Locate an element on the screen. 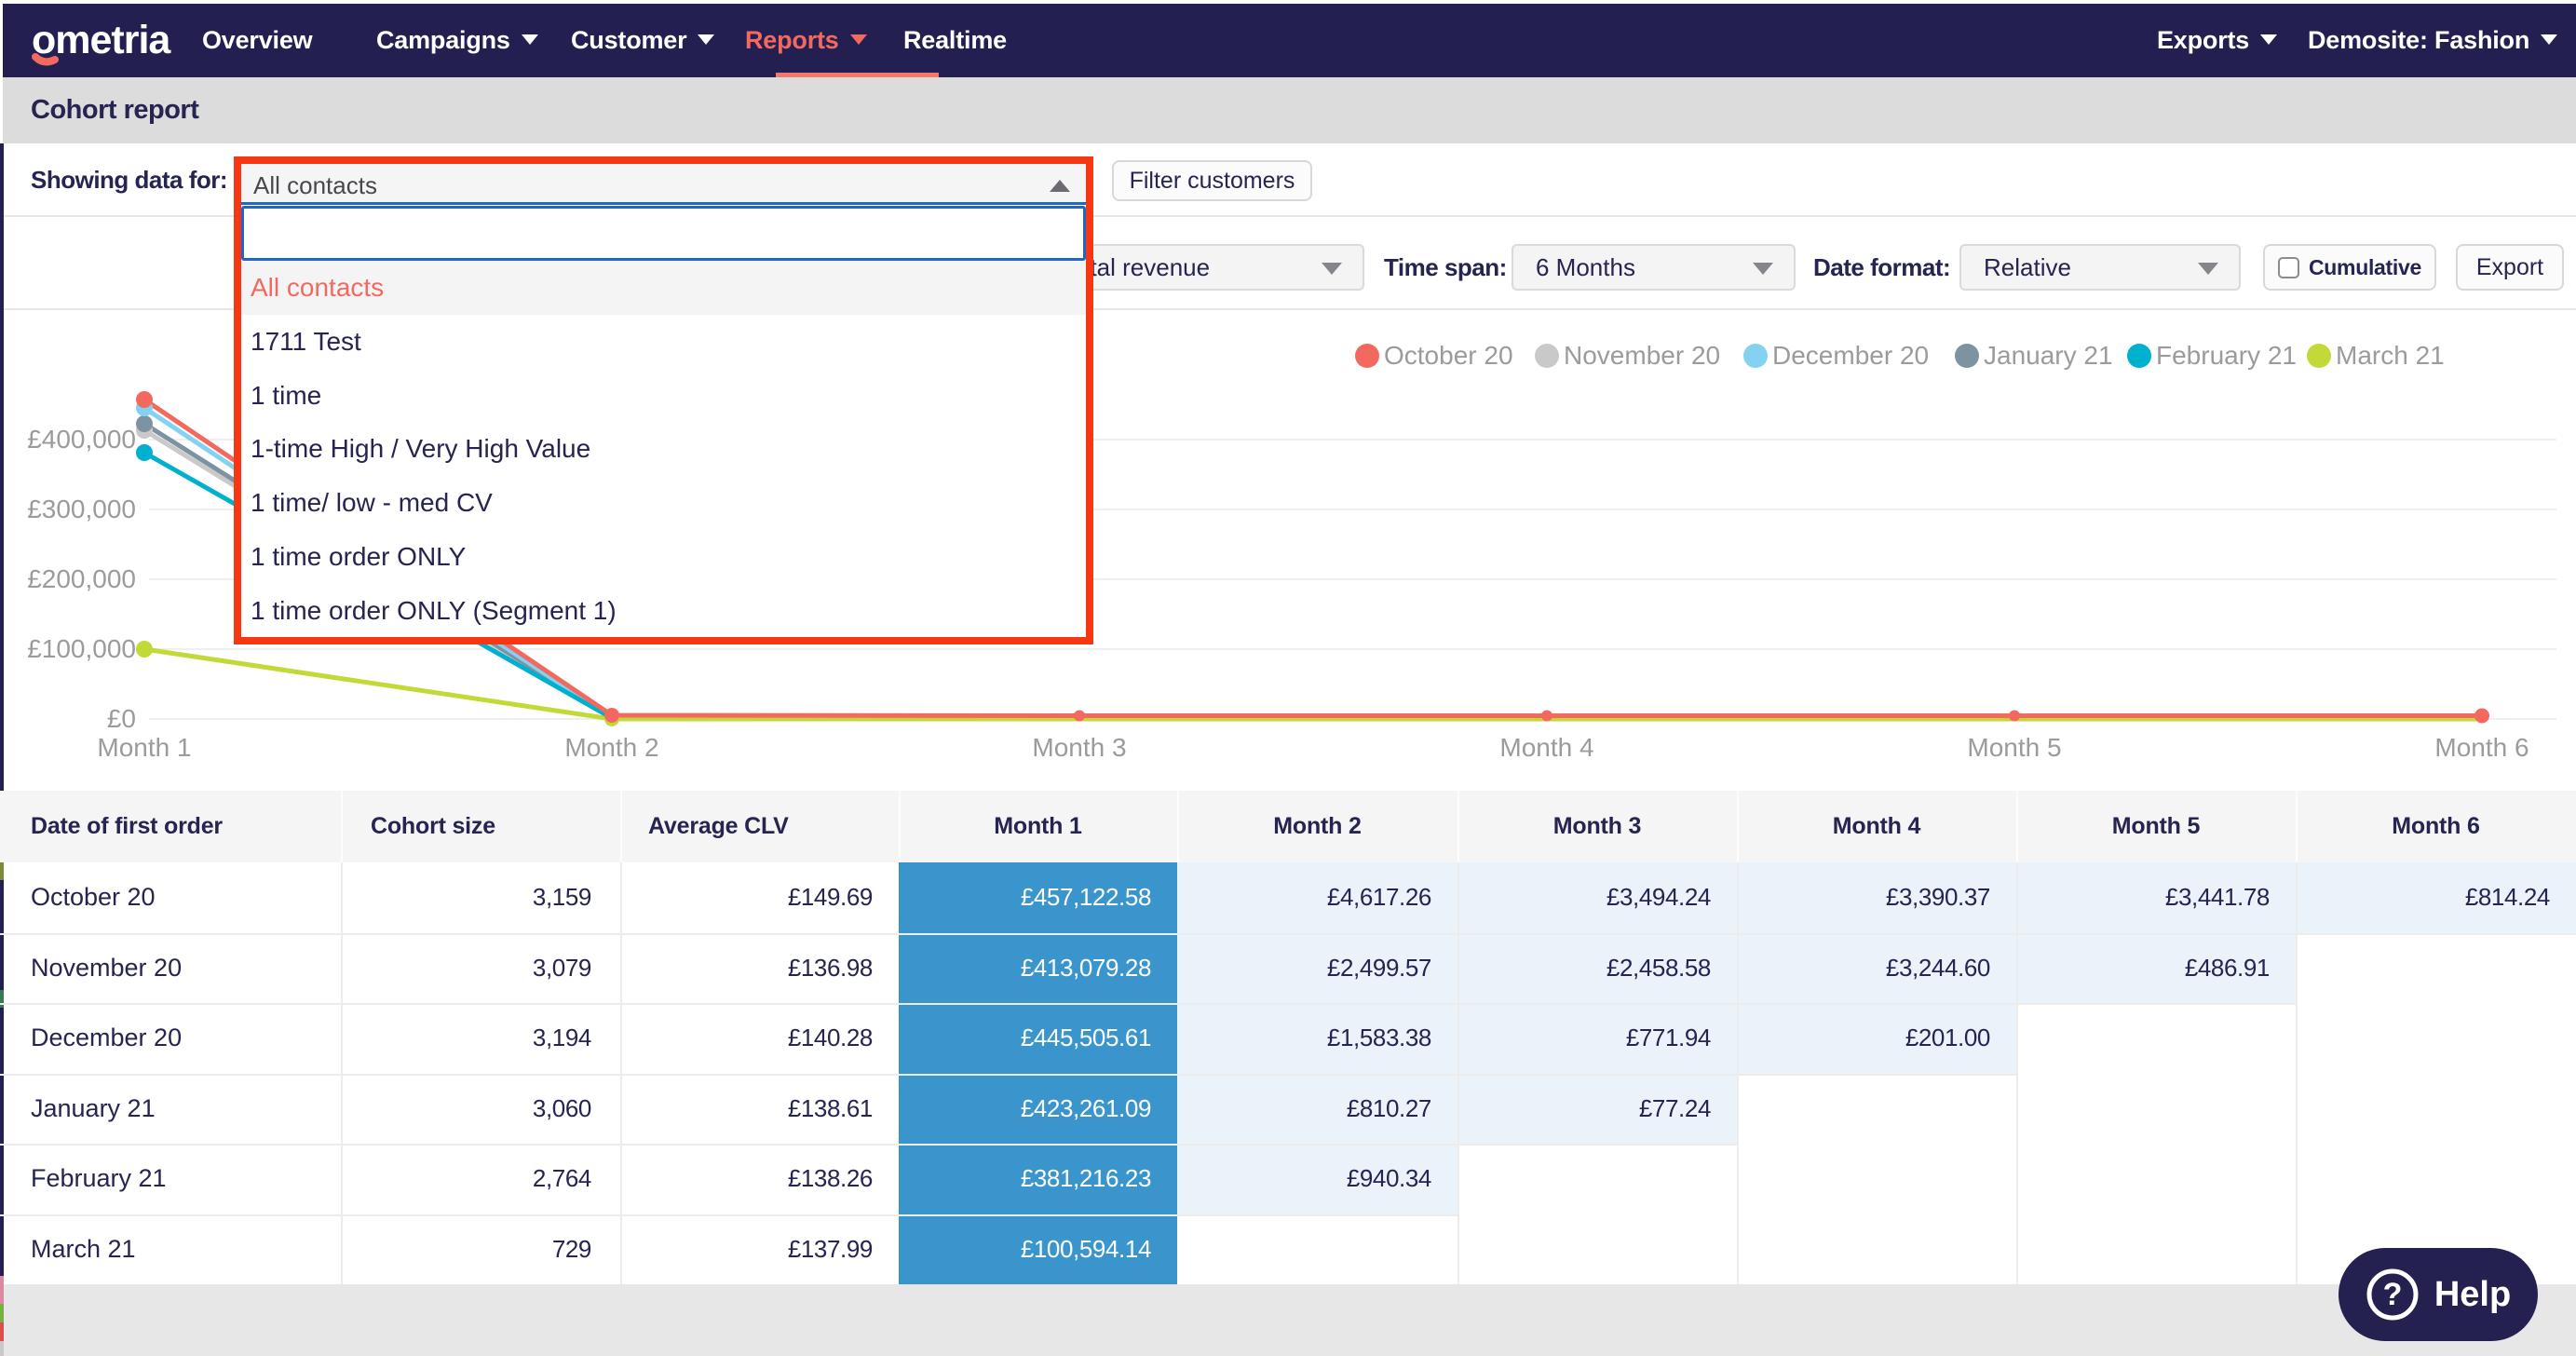 The width and height of the screenshot is (2576, 1356). svg-text: October 20 is located at coordinates (1448, 355).